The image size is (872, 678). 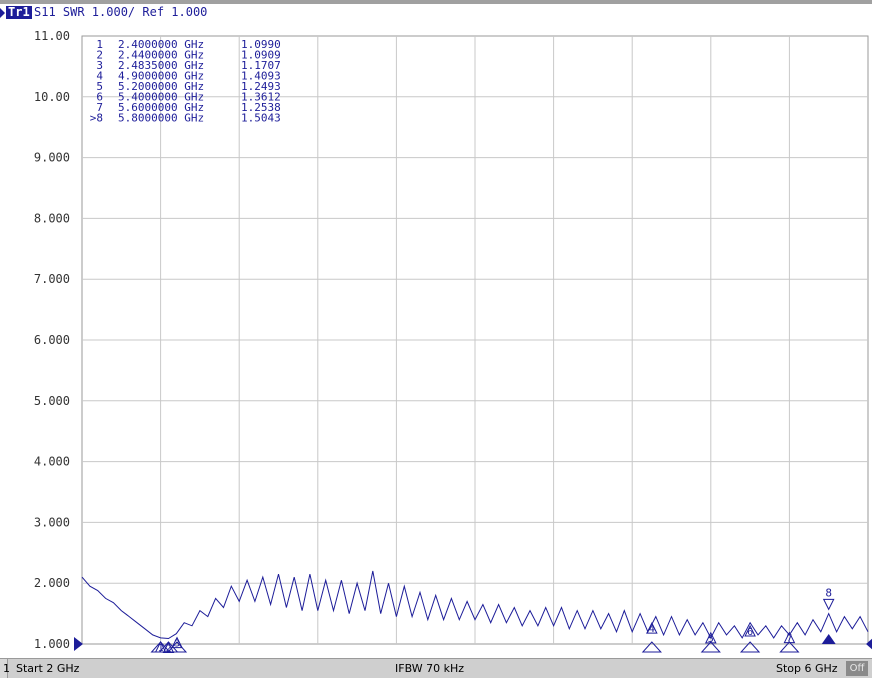 I want to click on marker-active-icon, so click(x=828, y=604).